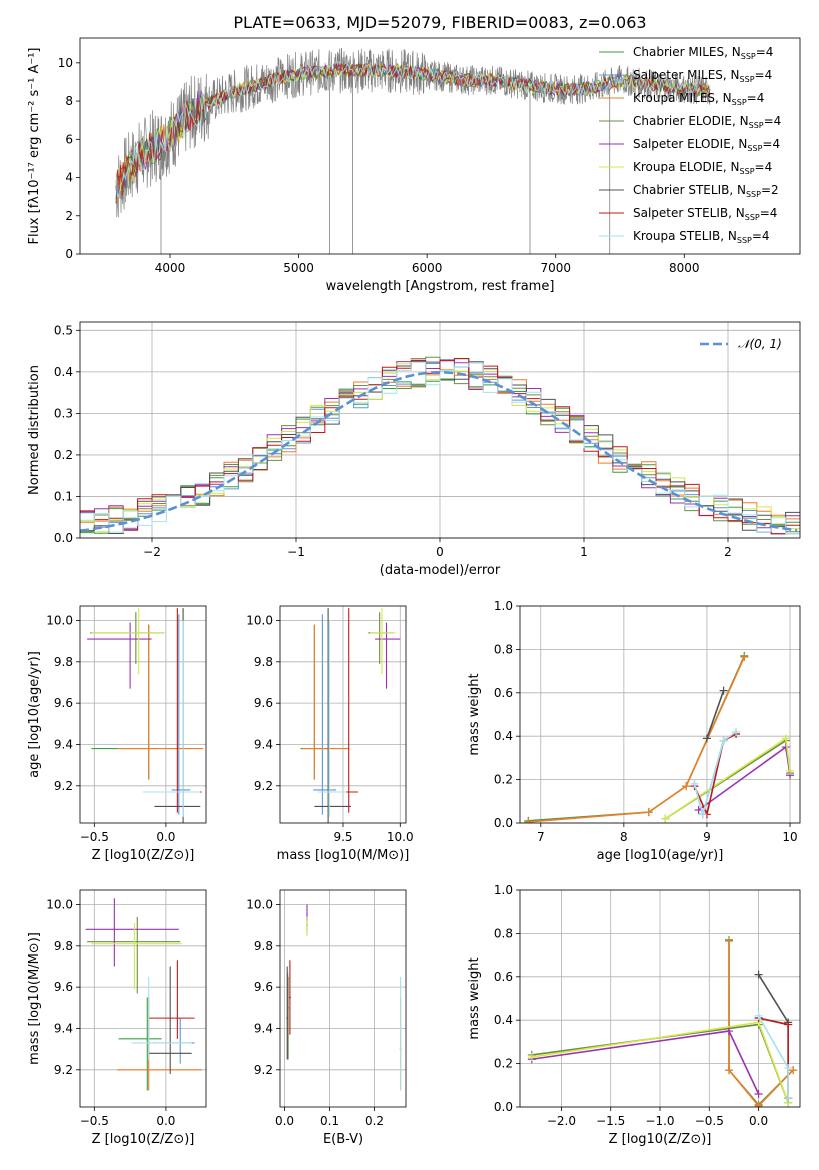 The image size is (819, 1170). I want to click on legend-entry: Kroupa ELODIE, NSSP=4, so click(702, 168).